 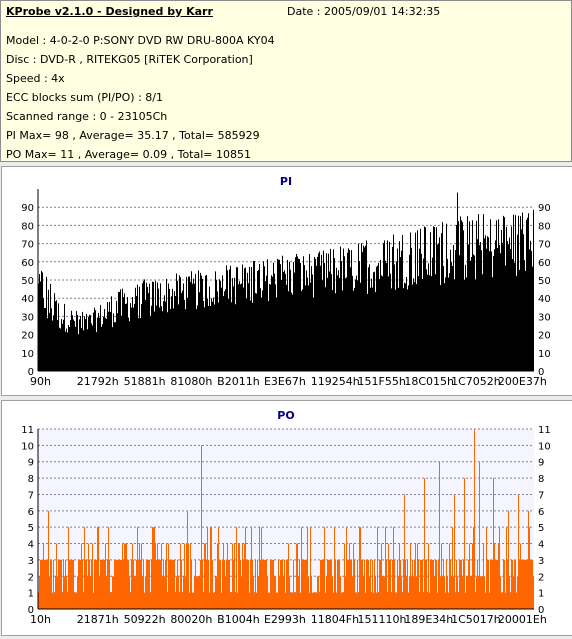 What do you see at coordinates (27, 430) in the screenshot?
I see `po-ytick-left: 11` at bounding box center [27, 430].